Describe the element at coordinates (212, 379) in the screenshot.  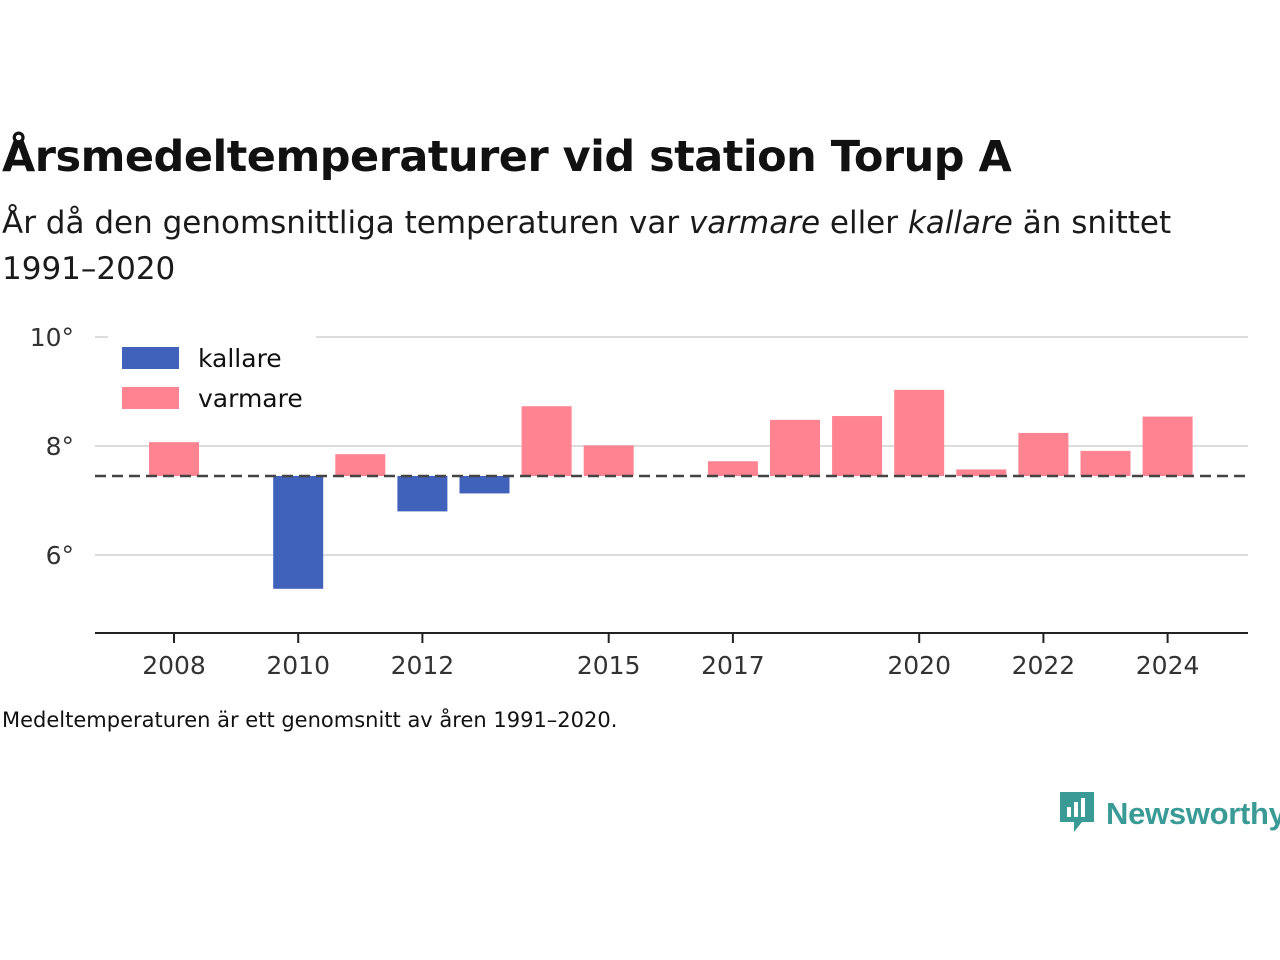
I see `legend: kallare varmare` at that location.